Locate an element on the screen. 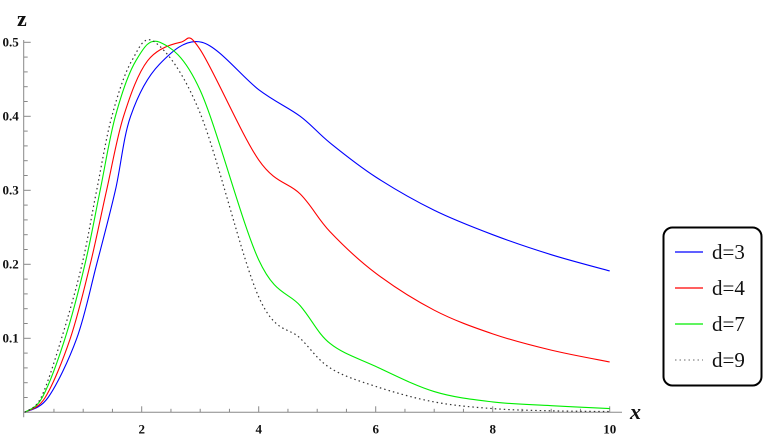  legend-label: d=3 is located at coordinates (728, 252).